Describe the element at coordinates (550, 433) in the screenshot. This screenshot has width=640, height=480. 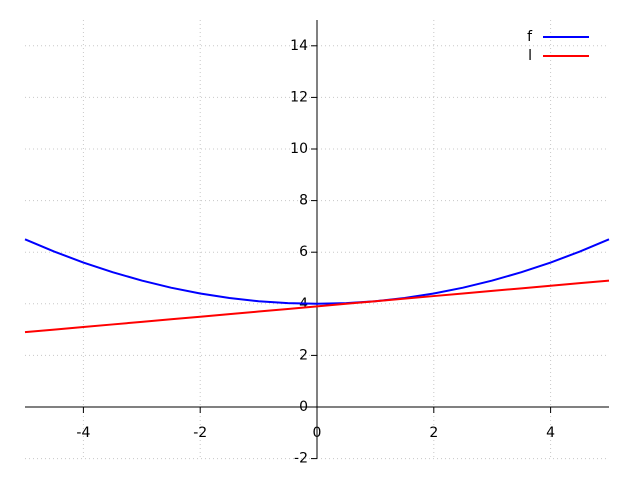
I see `x-tick-label: 4` at that location.